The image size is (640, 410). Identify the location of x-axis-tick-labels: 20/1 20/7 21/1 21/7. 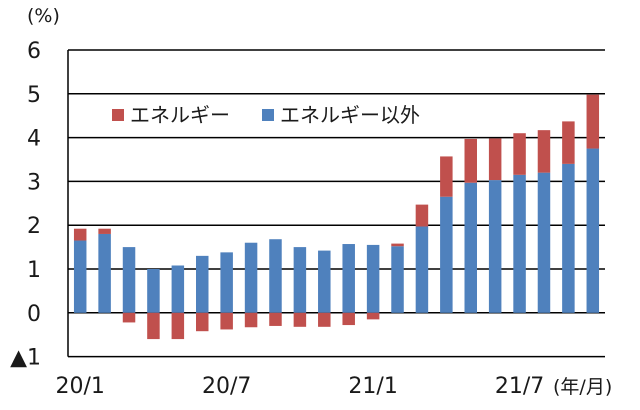
(300, 386).